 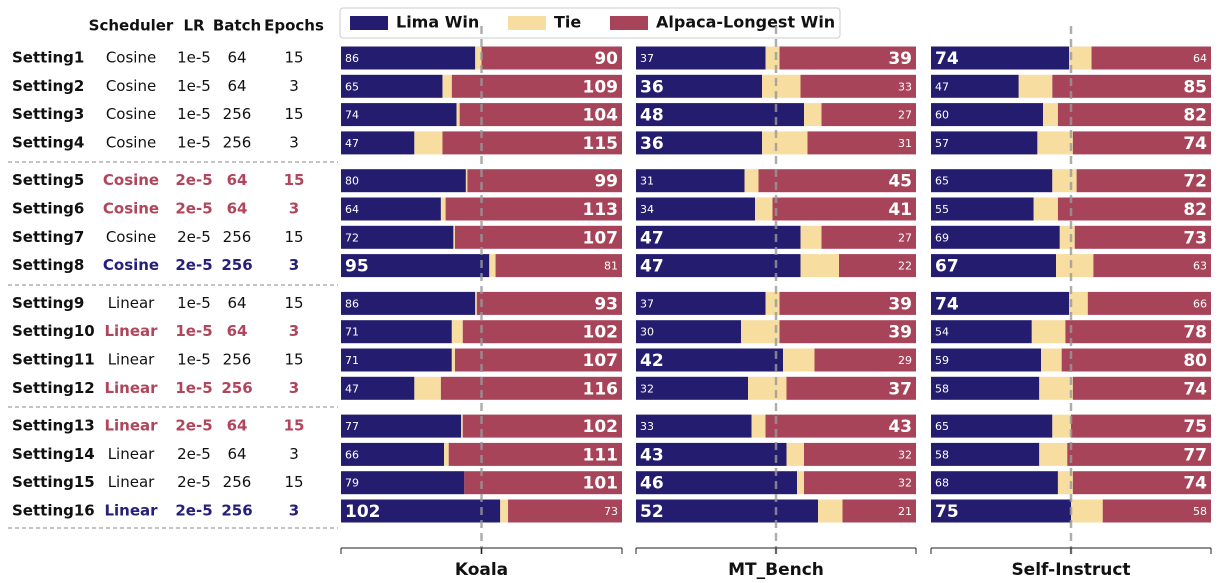 I want to click on value-label: 46, so click(x=652, y=484).